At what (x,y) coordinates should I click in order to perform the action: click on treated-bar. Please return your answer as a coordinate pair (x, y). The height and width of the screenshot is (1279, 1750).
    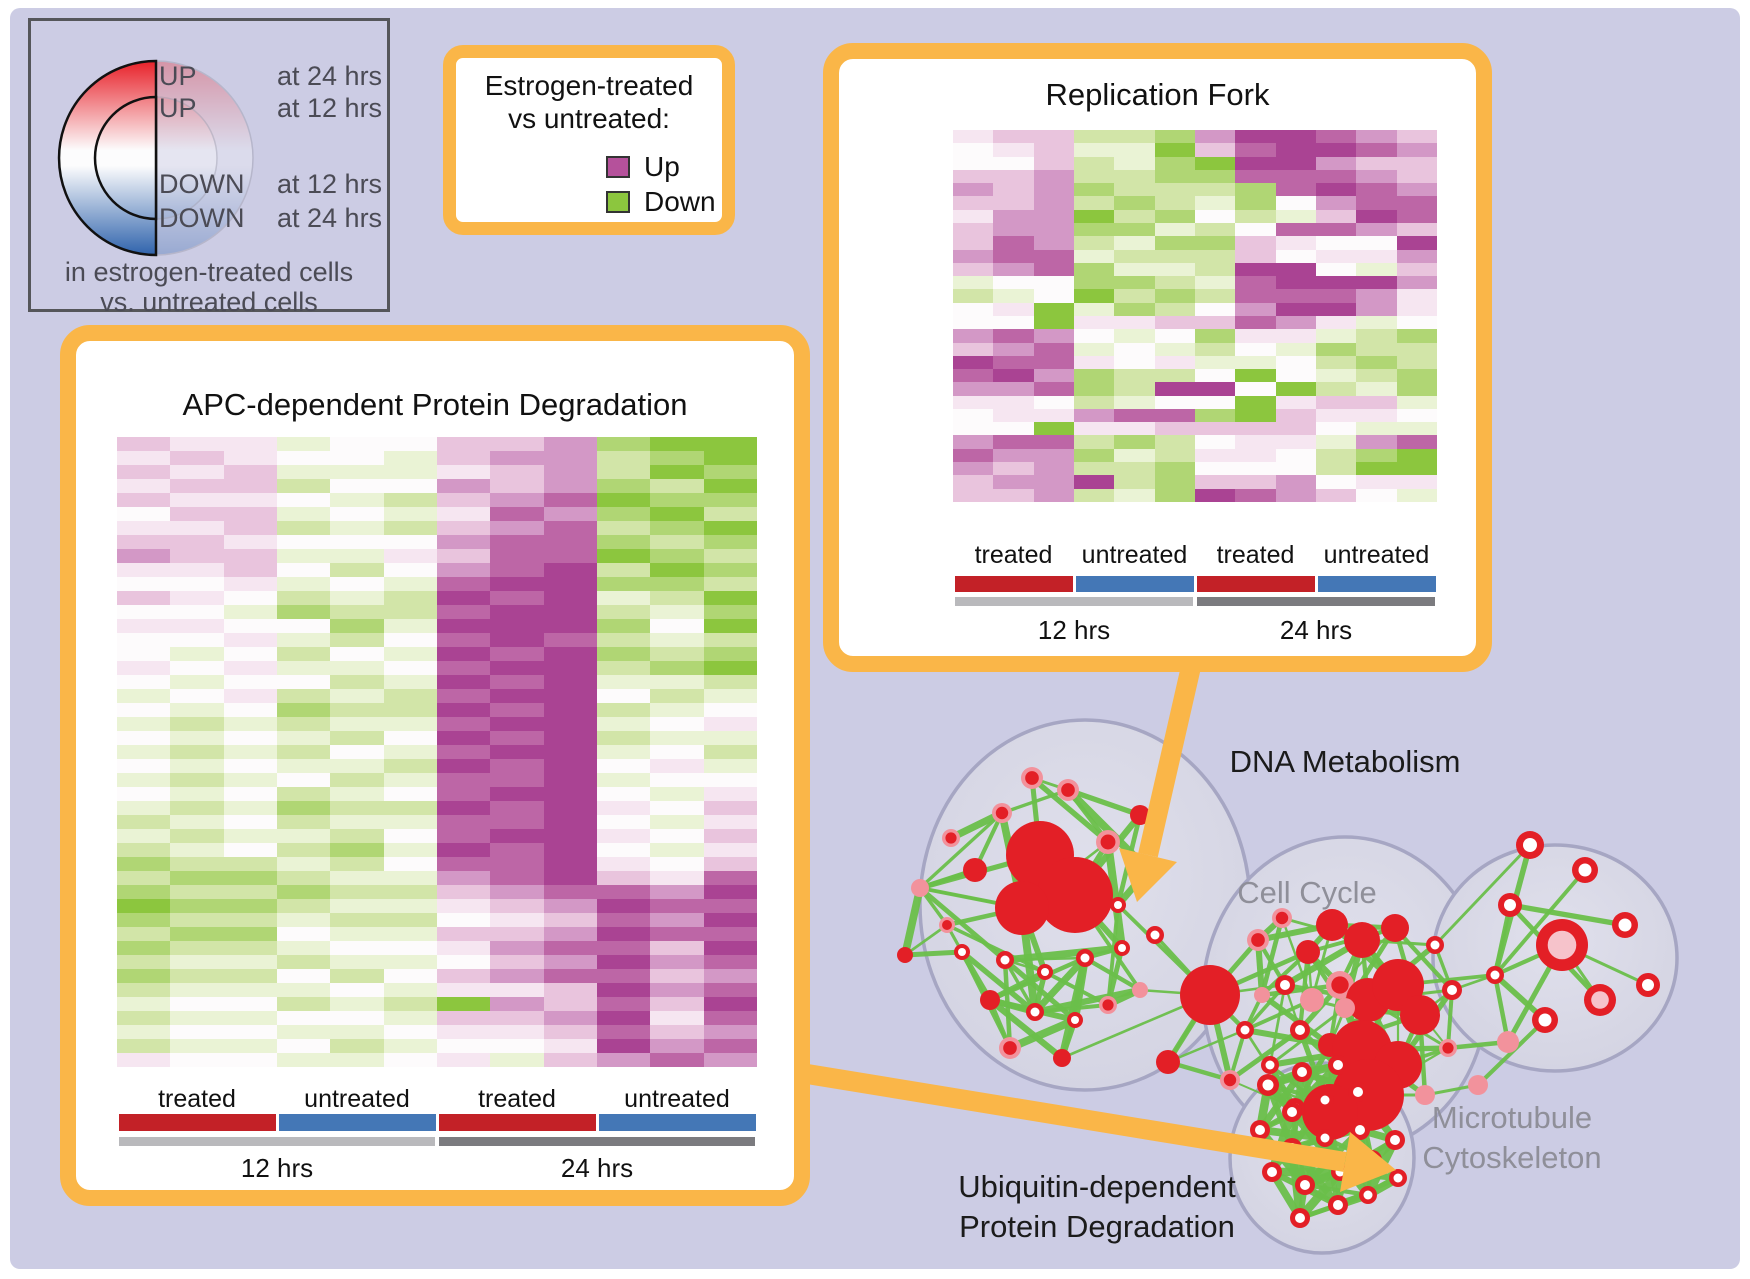
    Looking at the image, I should click on (1255, 584).